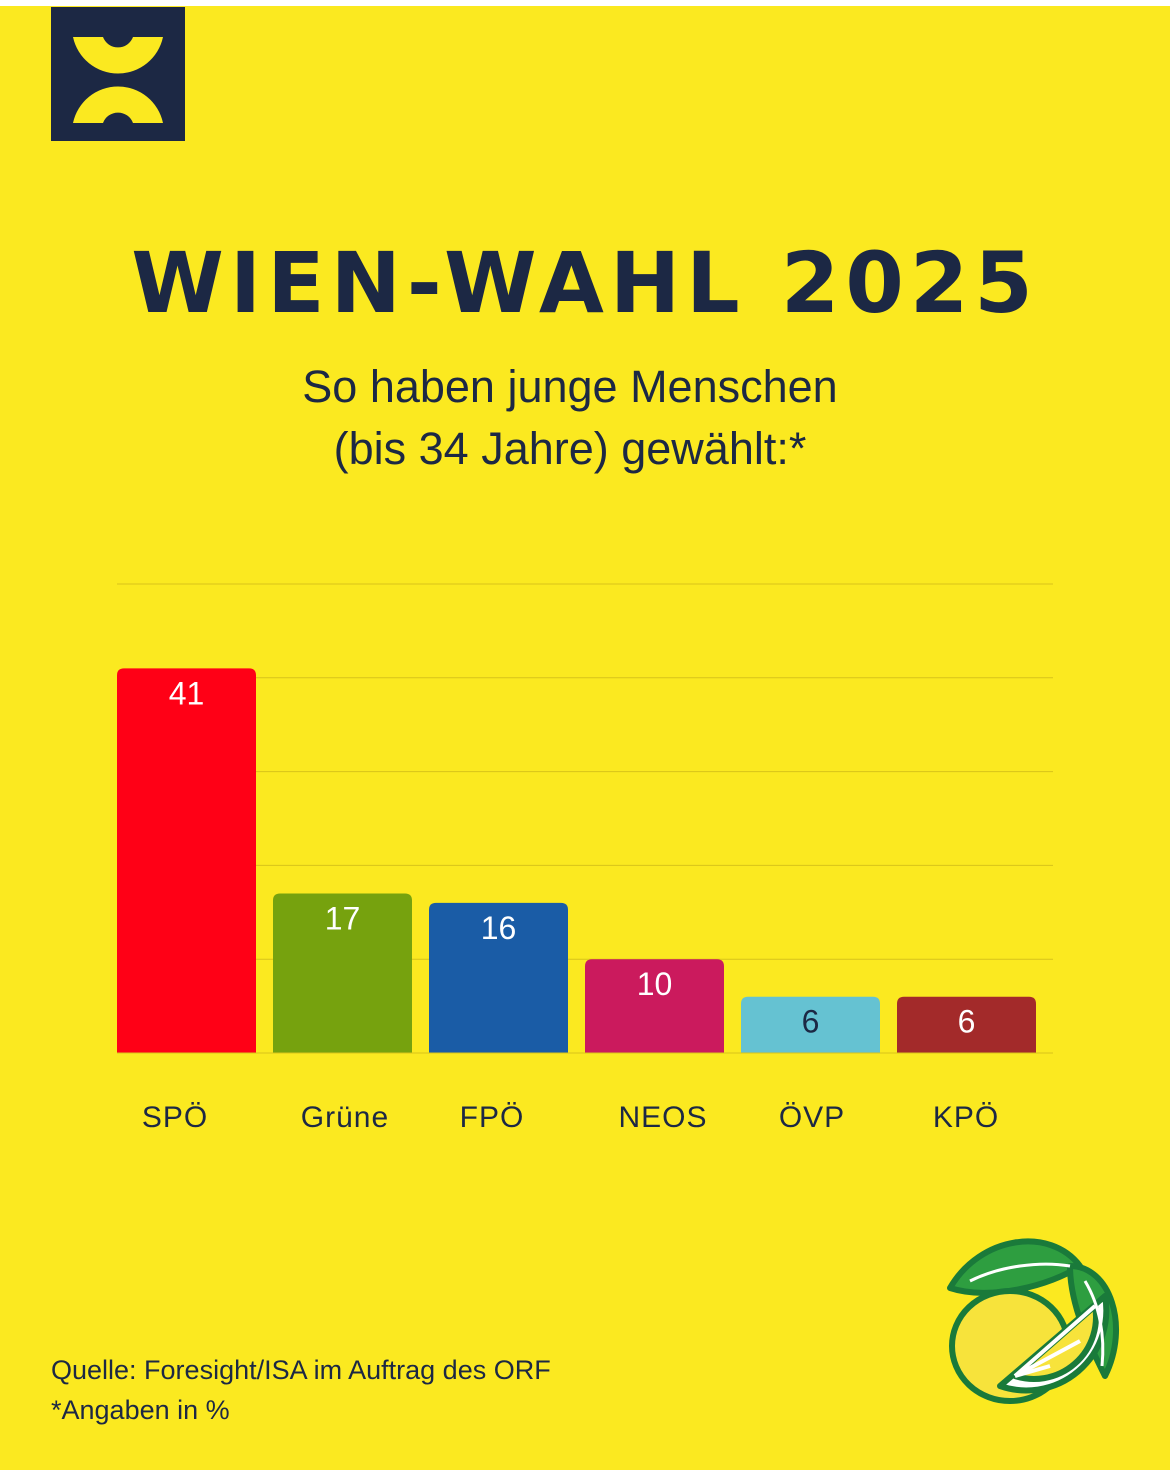  What do you see at coordinates (966, 1117) in the screenshot?
I see `category-label: KPÖ` at bounding box center [966, 1117].